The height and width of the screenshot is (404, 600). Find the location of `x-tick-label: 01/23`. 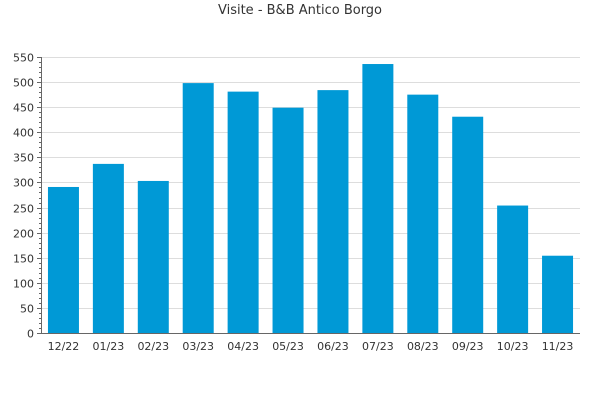

x-tick-label: 01/23 is located at coordinates (109, 346).